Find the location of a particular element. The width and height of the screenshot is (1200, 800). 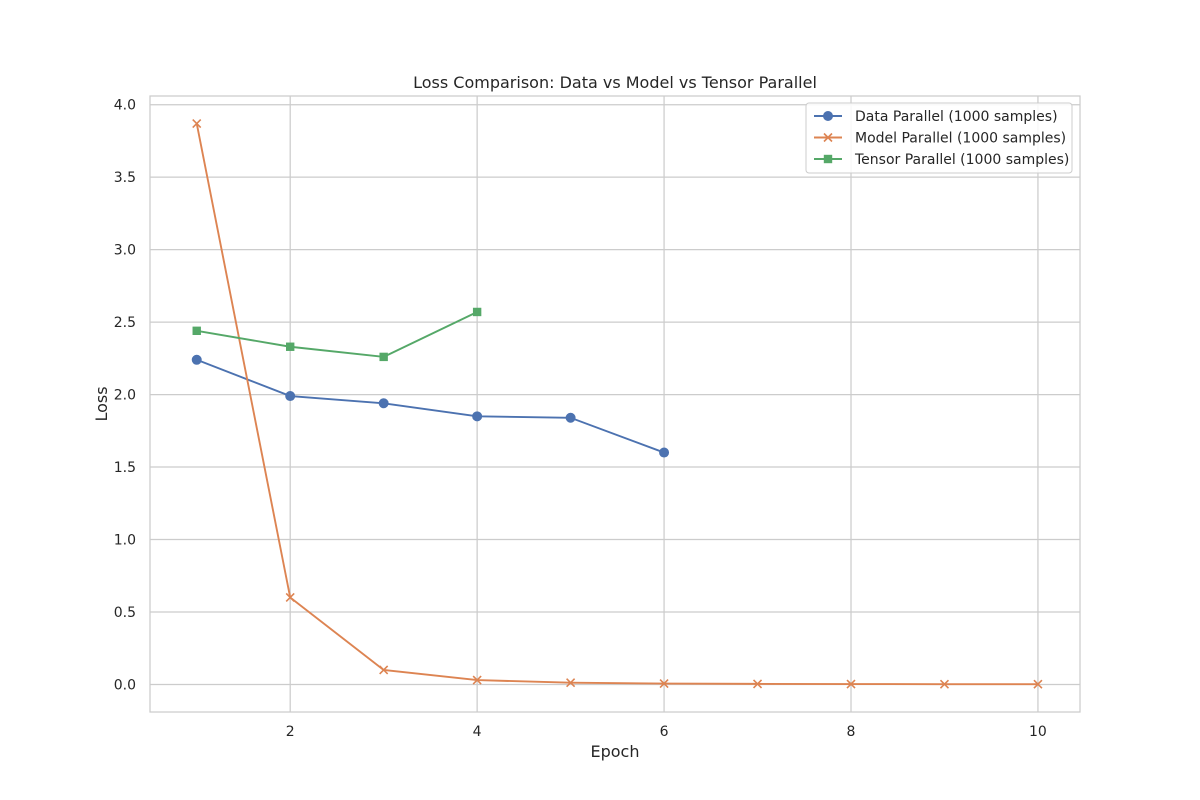

x-tick-labels: 2 4 6 8 10 is located at coordinates (666, 732).